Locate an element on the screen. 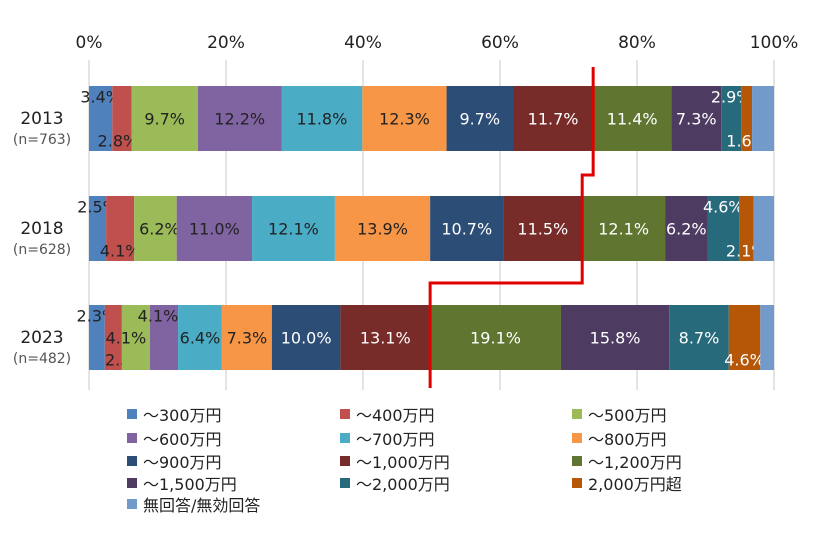 The width and height of the screenshot is (829, 544). data-label: 10.0% is located at coordinates (306, 338).